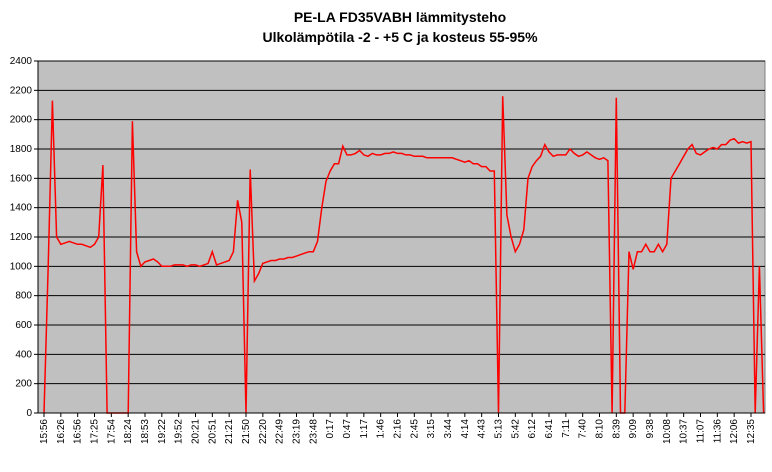  I want to click on x-tick-label: 2:16, so click(398, 429).